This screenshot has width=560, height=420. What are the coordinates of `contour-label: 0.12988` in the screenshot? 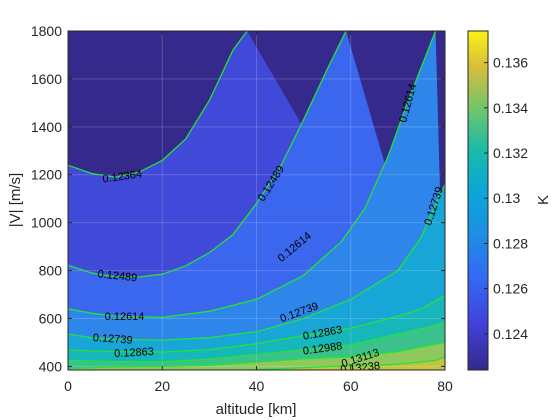 It's located at (322, 348).